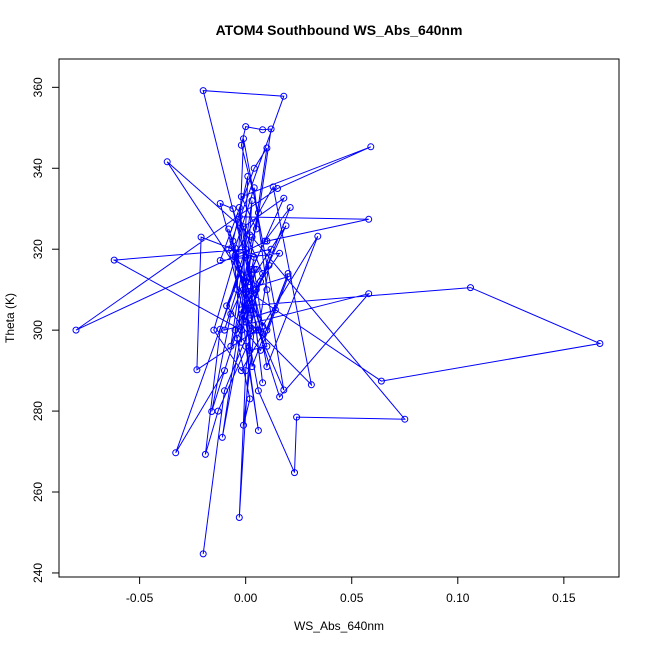 The image size is (650, 650). Describe the element at coordinates (38, 573) in the screenshot. I see `y-tick-label: 240` at that location.